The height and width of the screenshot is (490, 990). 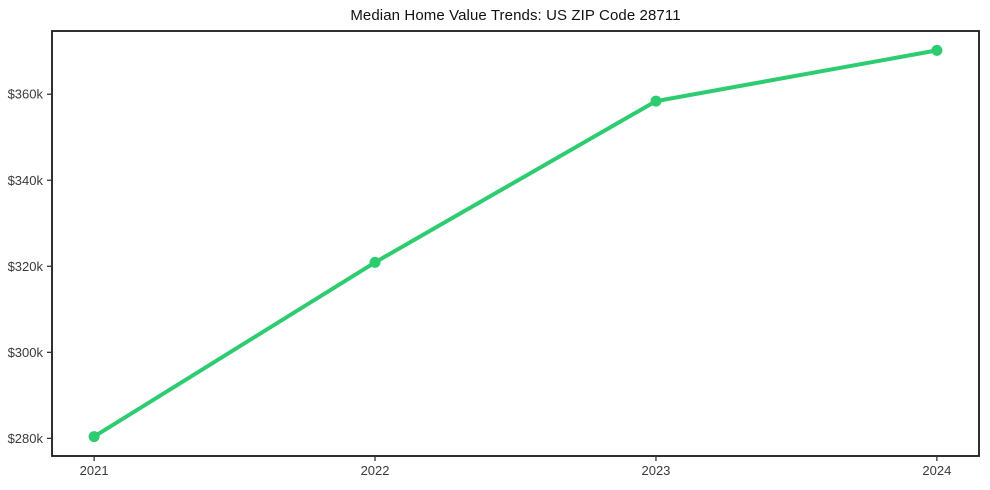 I want to click on y-tick-label: $360k, so click(x=26, y=94).